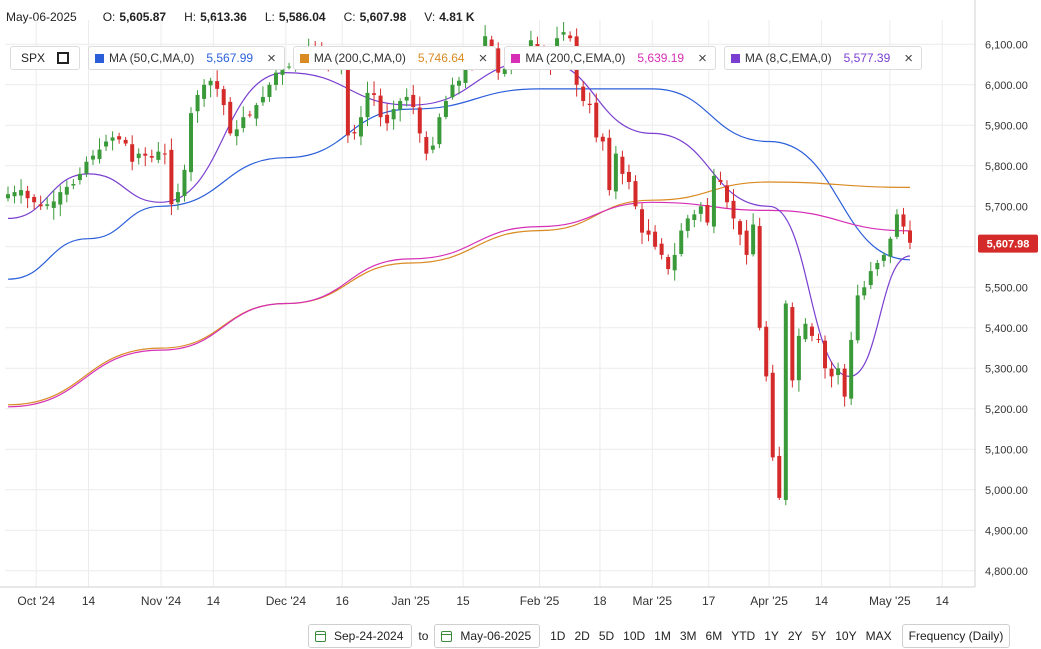 The width and height of the screenshot is (1041, 649). Describe the element at coordinates (771, 636) in the screenshot. I see `range-button-1y: 1Y` at that location.